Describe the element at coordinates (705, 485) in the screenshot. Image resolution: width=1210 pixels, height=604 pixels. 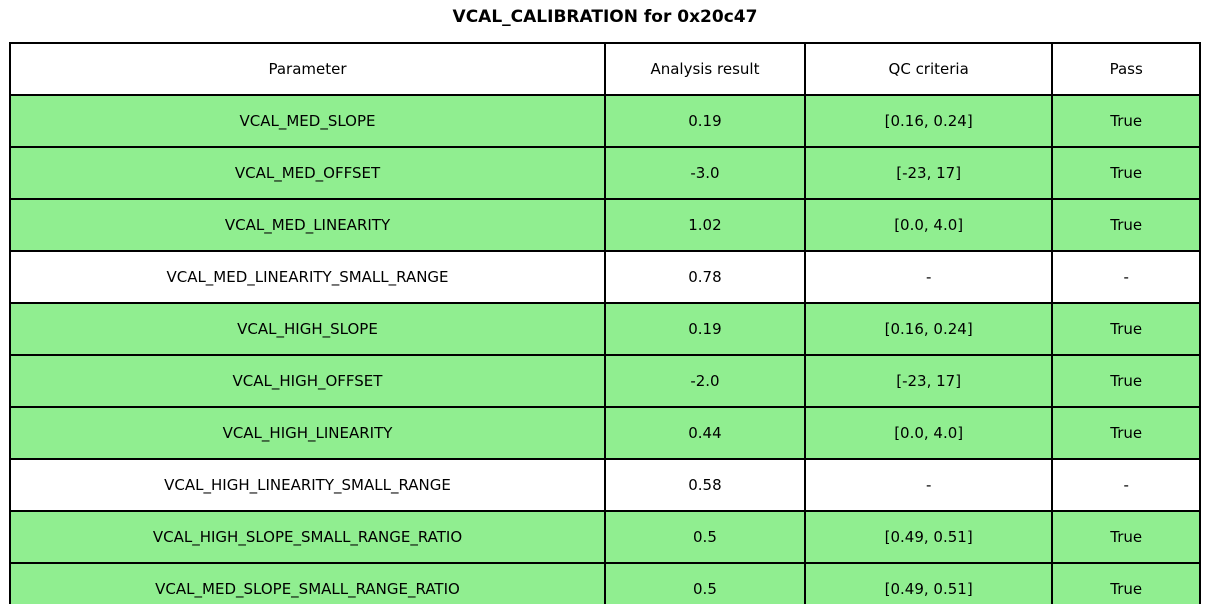
I see `cell-result: 0.58` at that location.